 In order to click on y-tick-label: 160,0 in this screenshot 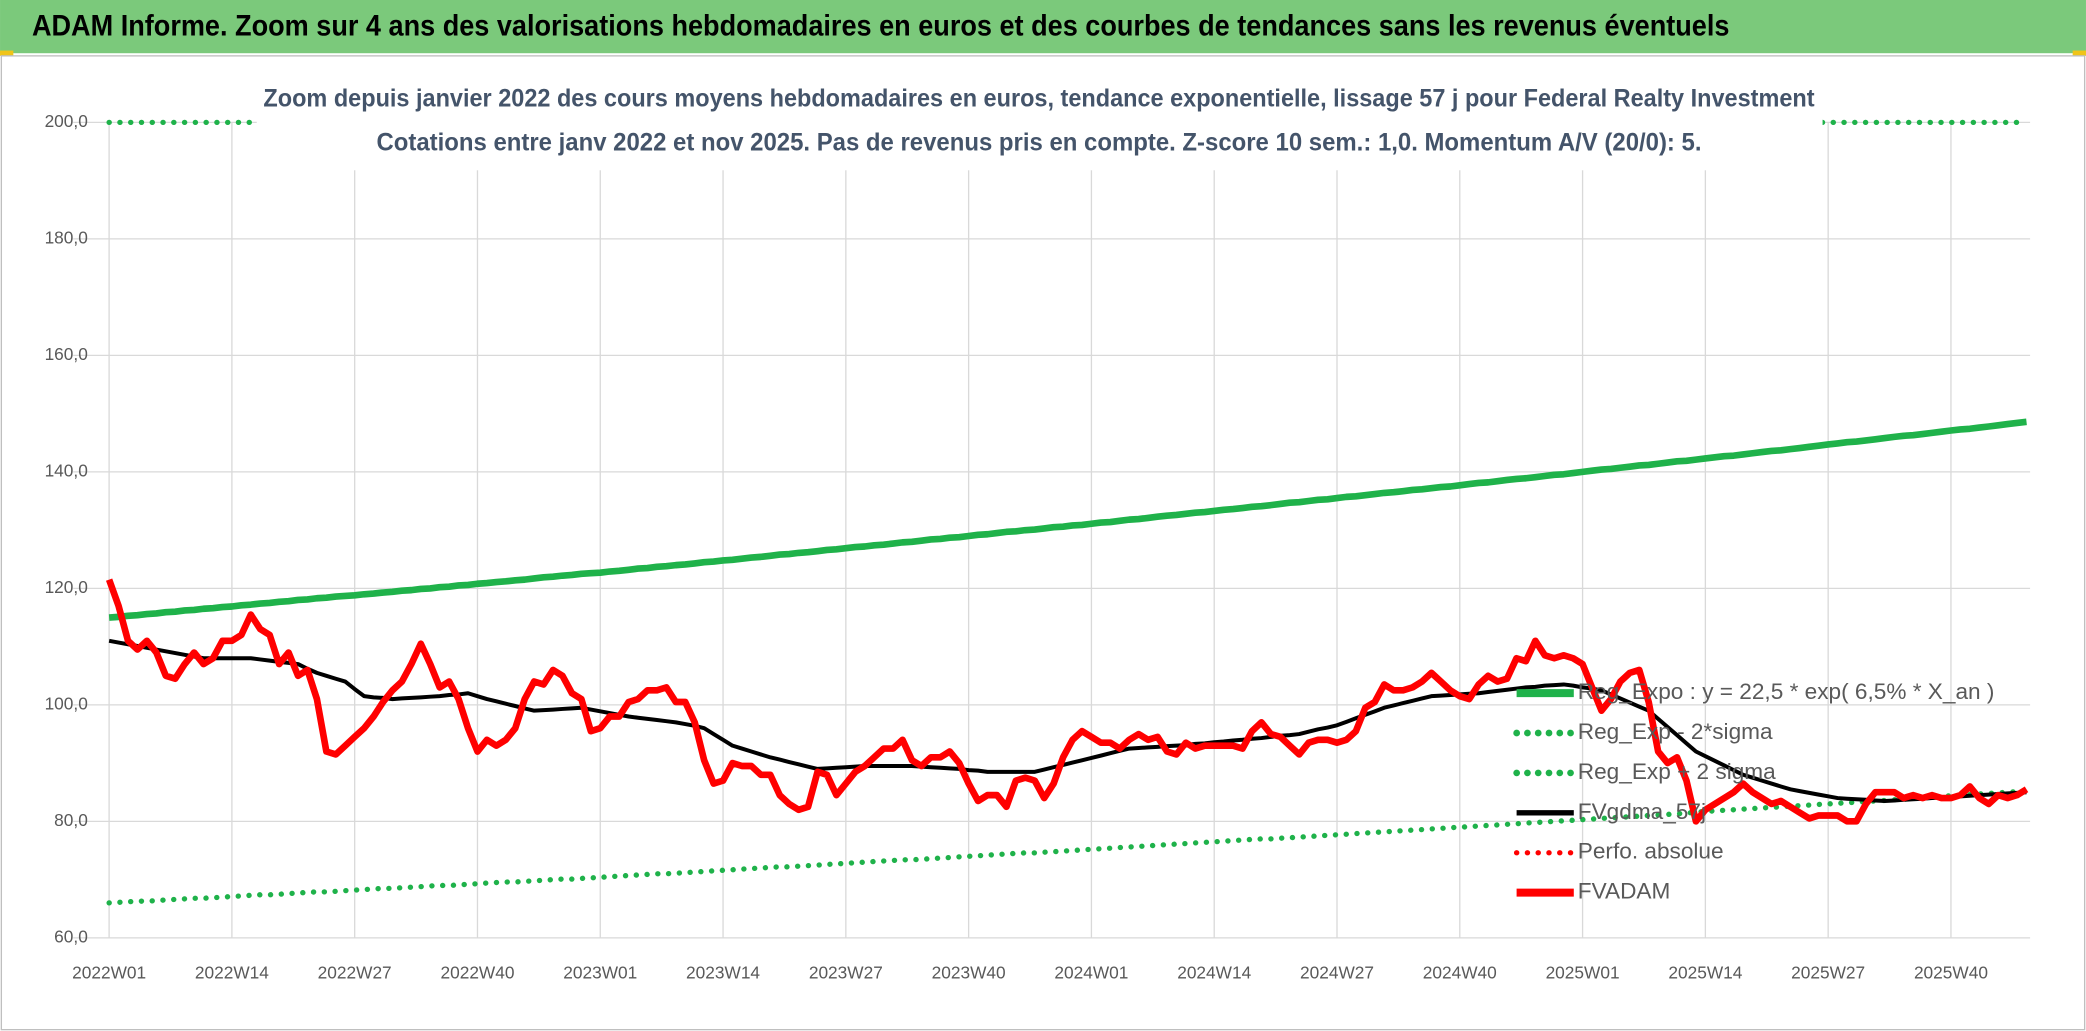, I will do `click(66, 354)`.